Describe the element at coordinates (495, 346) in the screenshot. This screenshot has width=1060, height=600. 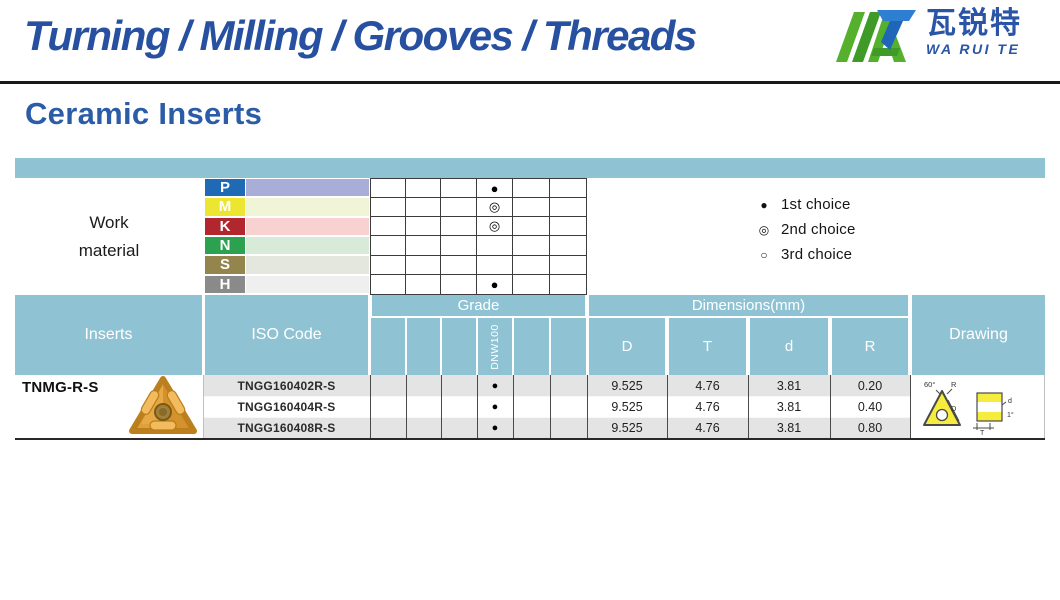
I see `grade-name-label: DNW100` at that location.